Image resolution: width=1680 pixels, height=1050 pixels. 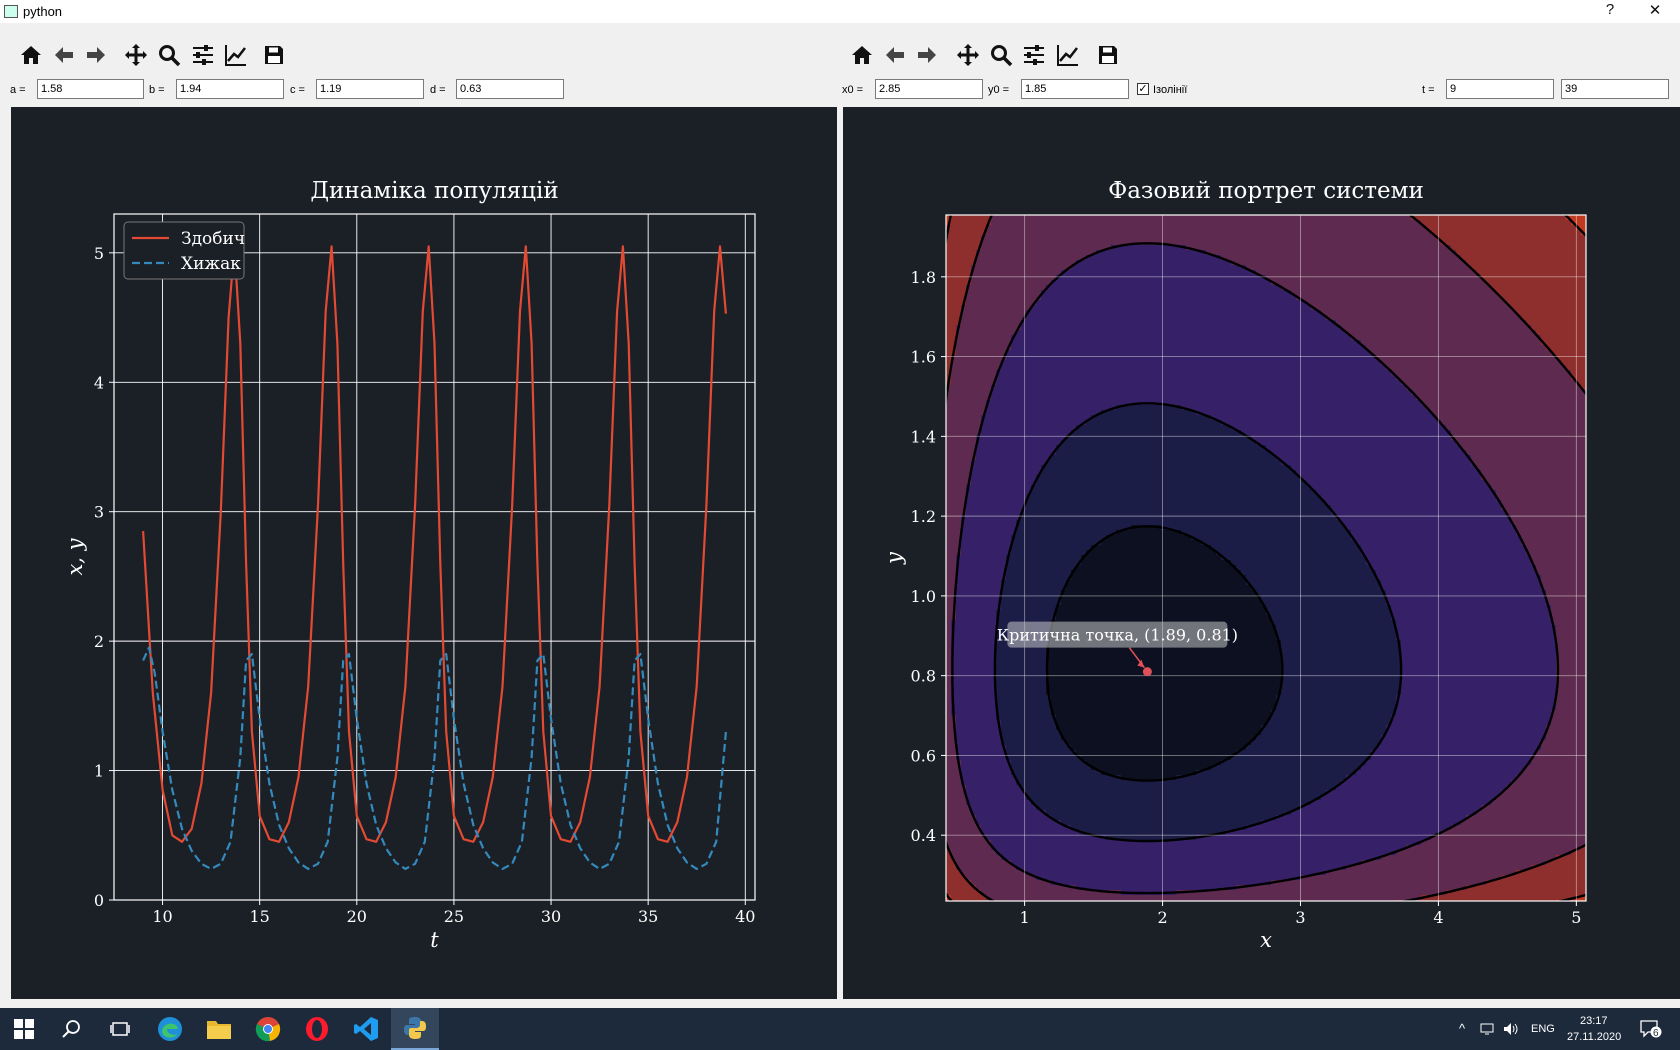 What do you see at coordinates (1576, 917) in the screenshot?
I see `x-tick-label: 5` at bounding box center [1576, 917].